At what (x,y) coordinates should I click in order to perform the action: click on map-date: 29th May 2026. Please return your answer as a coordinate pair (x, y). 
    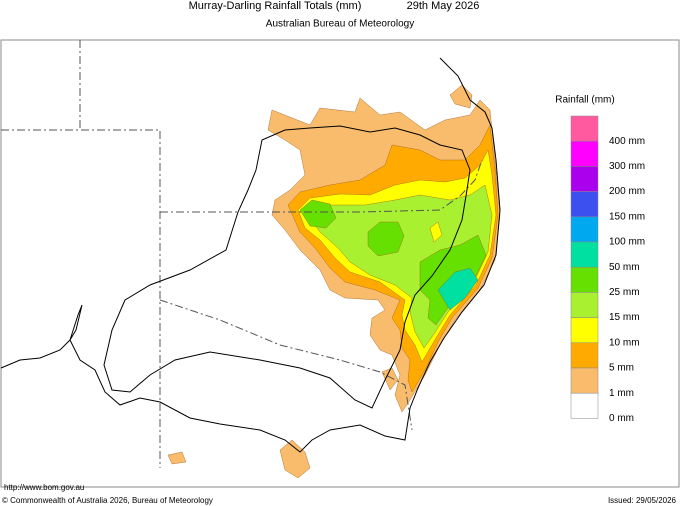
    Looking at the image, I should click on (443, 6).